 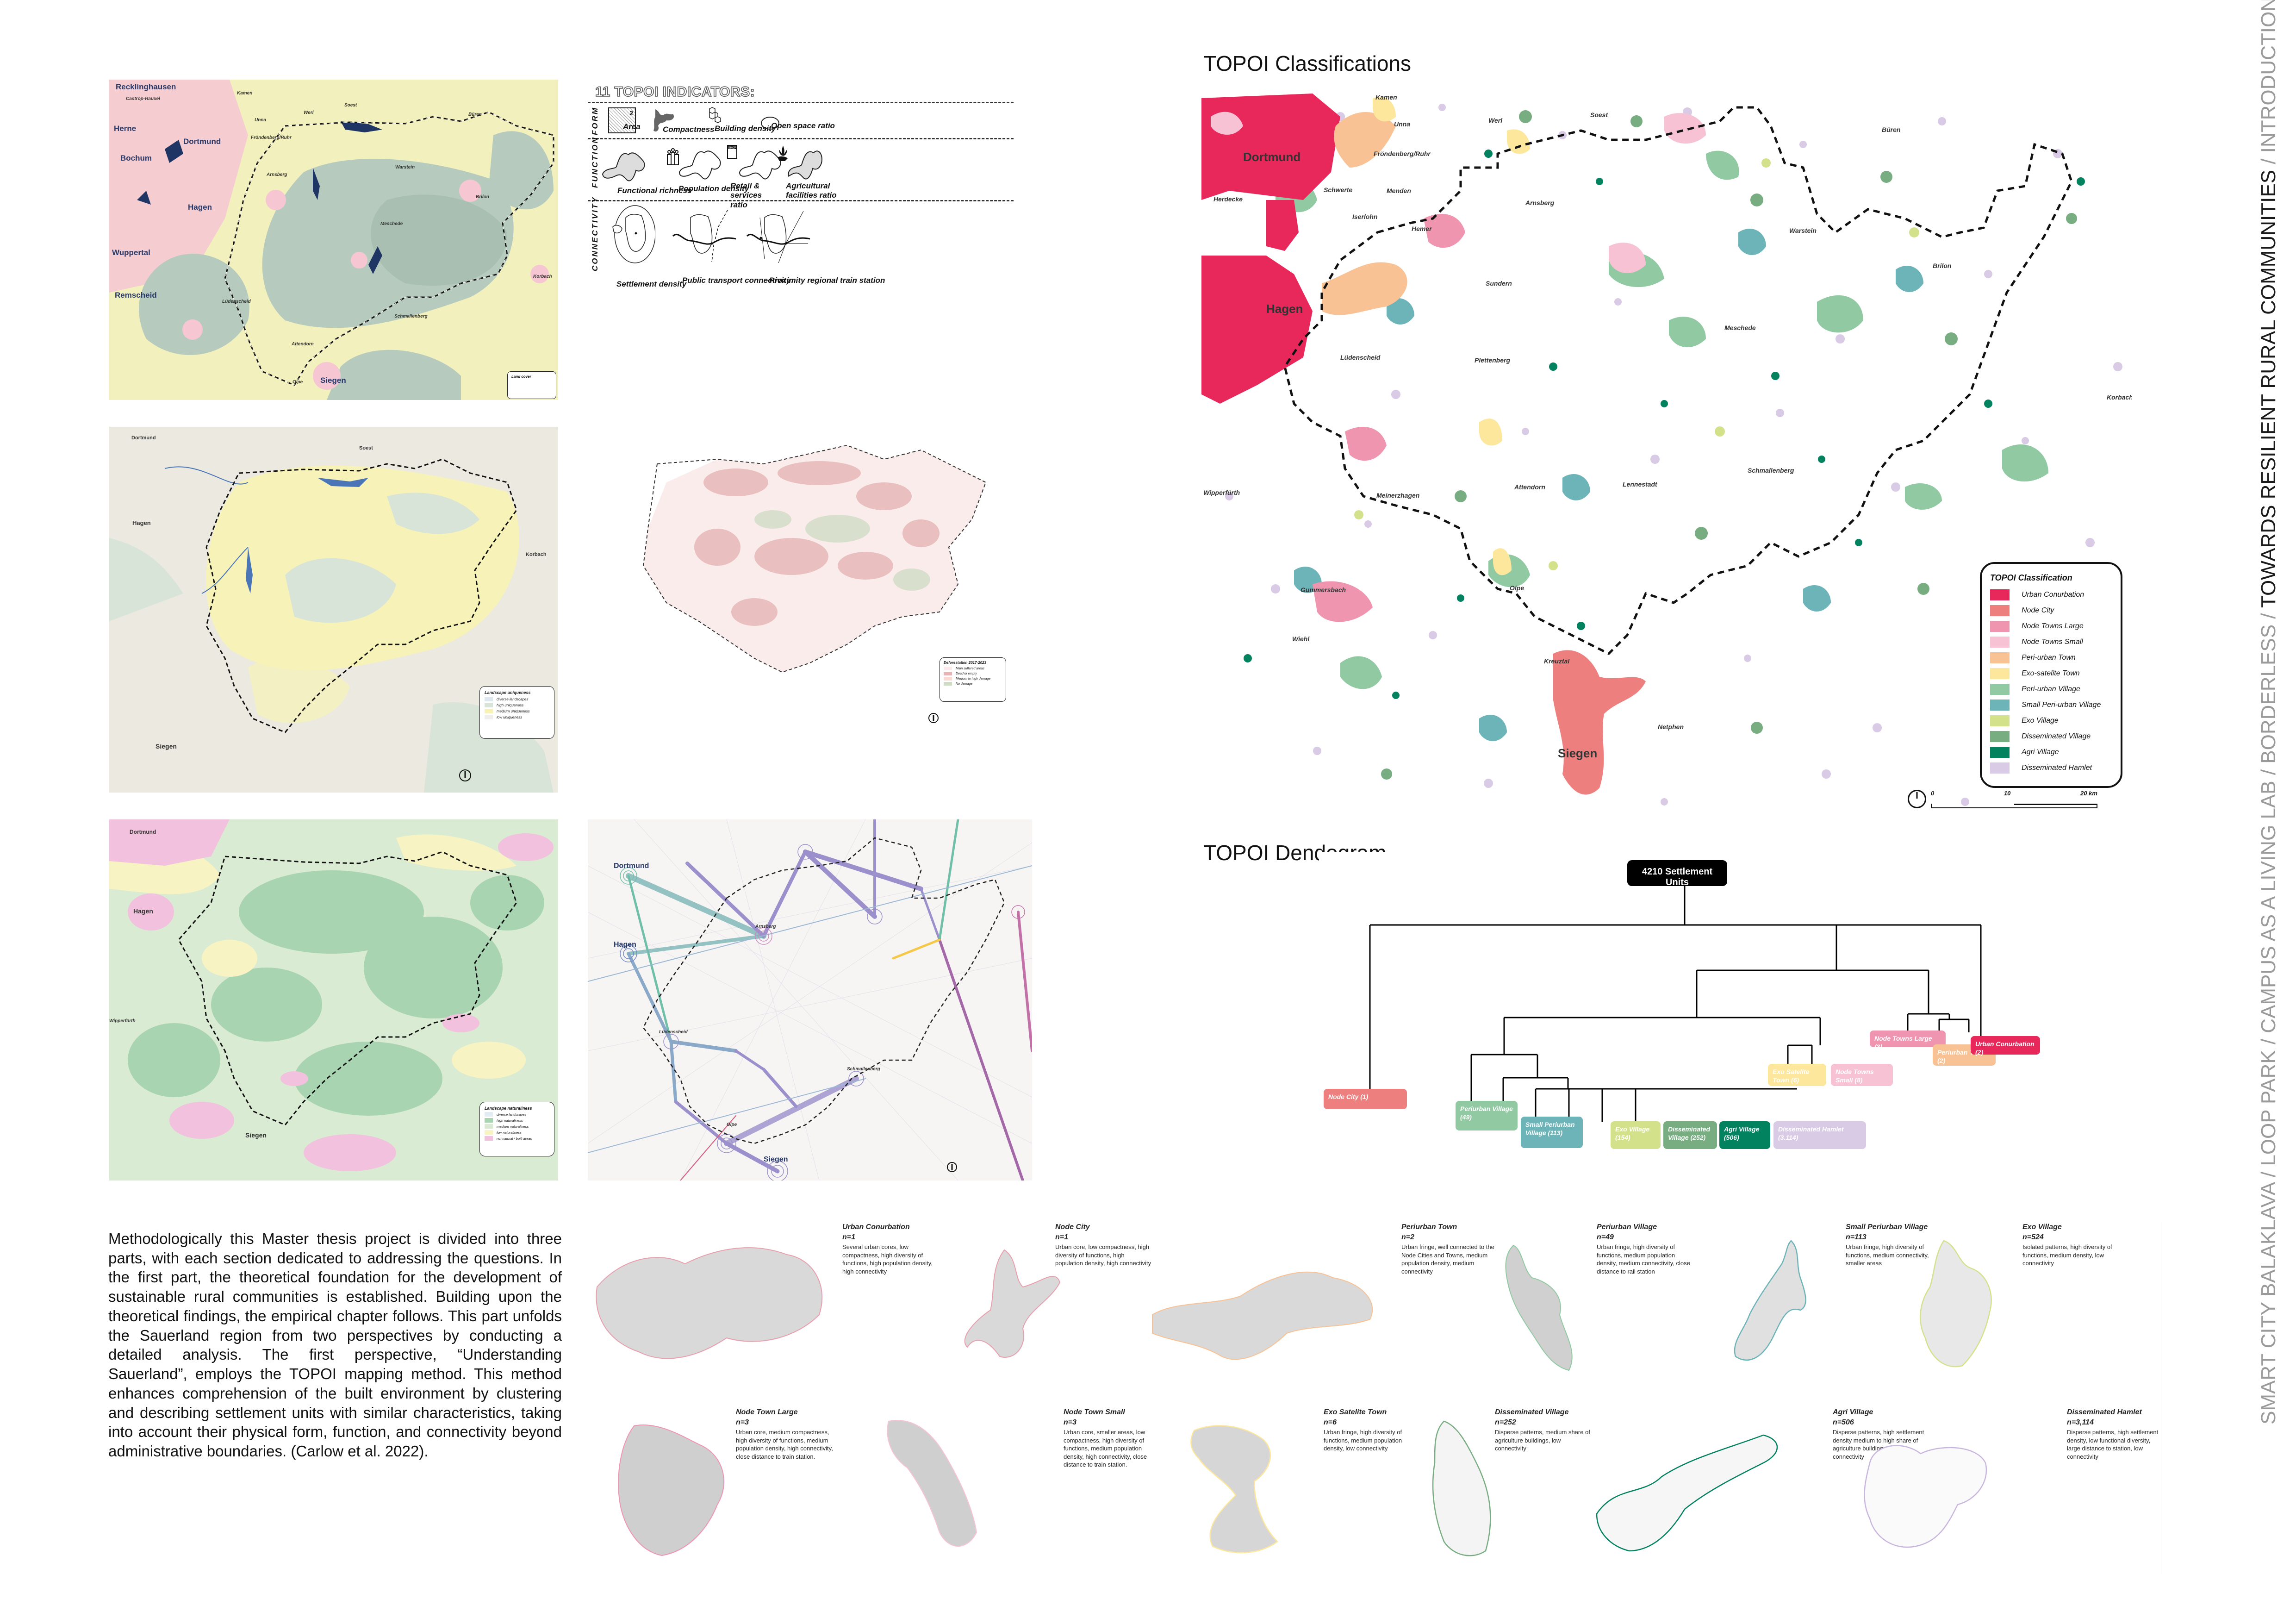 I want to click on disseminated-hamlet-figure, so click(x=1925, y=1496).